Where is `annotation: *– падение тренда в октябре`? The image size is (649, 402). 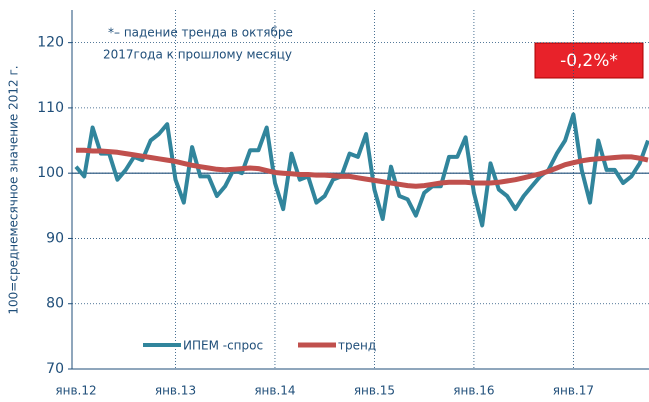
annotation: *– падение тренда в октябре is located at coordinates (200, 33).